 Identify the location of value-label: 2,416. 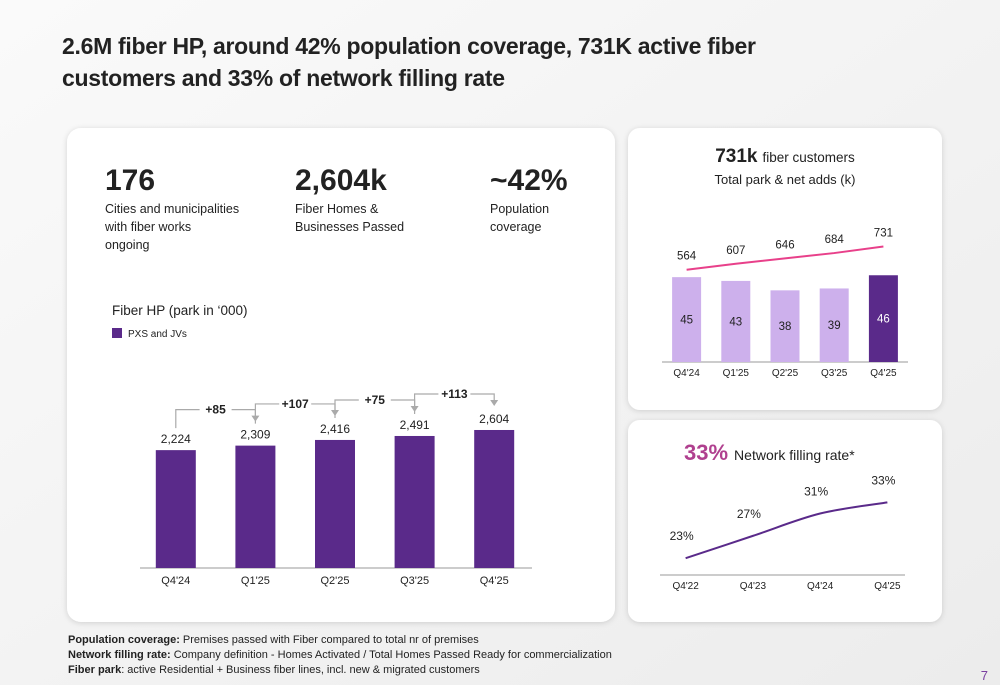
(335, 429).